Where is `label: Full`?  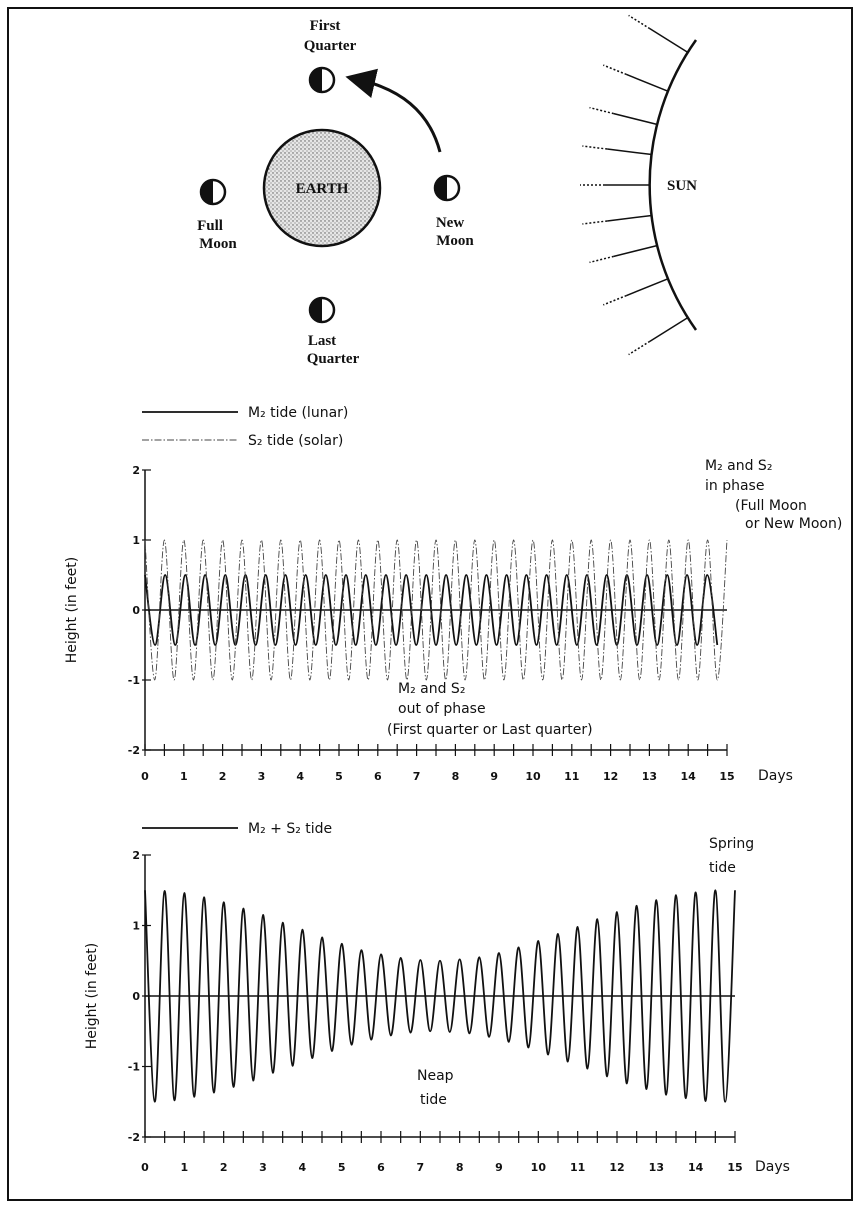 label: Full is located at coordinates (210, 226).